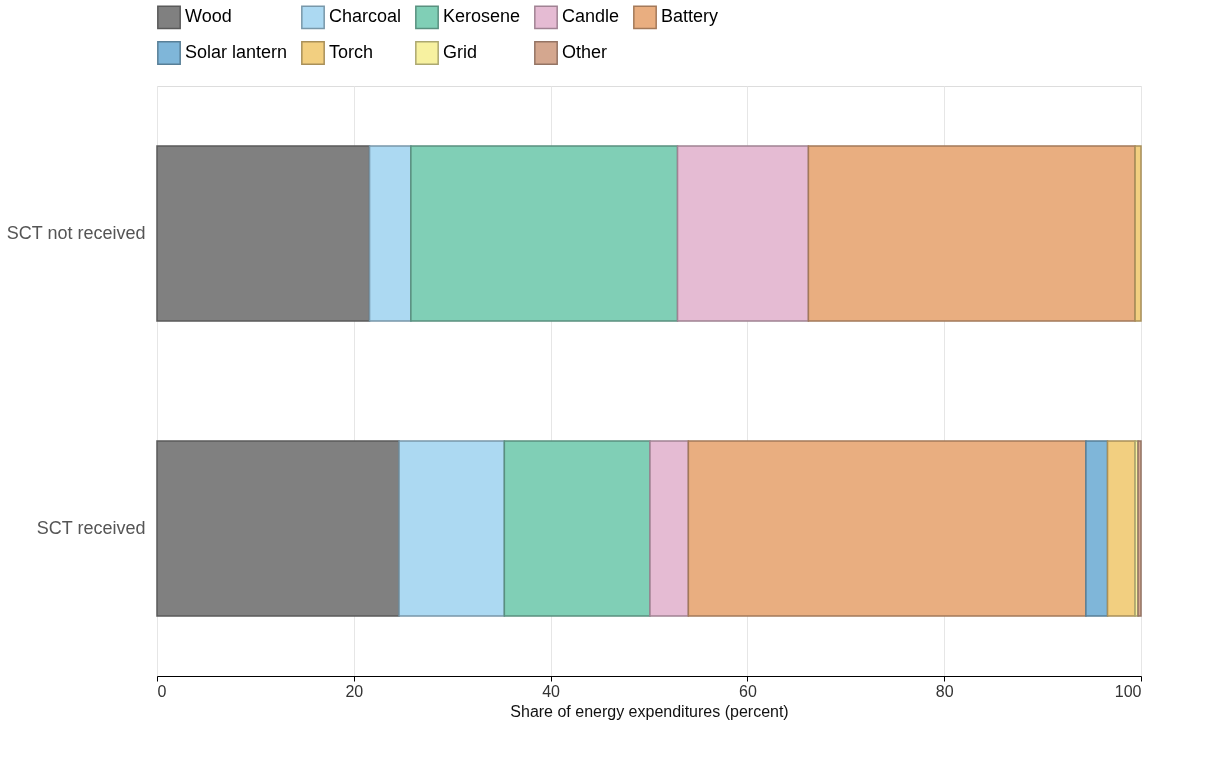  I want to click on legend-label: Other, so click(585, 52).